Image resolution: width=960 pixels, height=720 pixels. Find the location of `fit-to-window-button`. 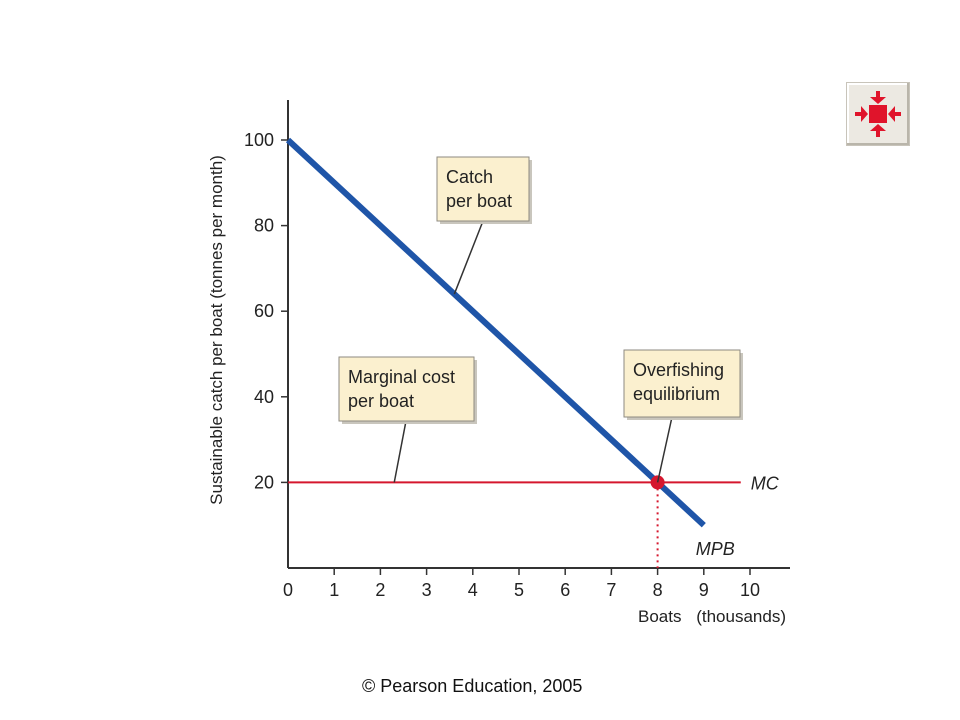

fit-to-window-button is located at coordinates (878, 114).